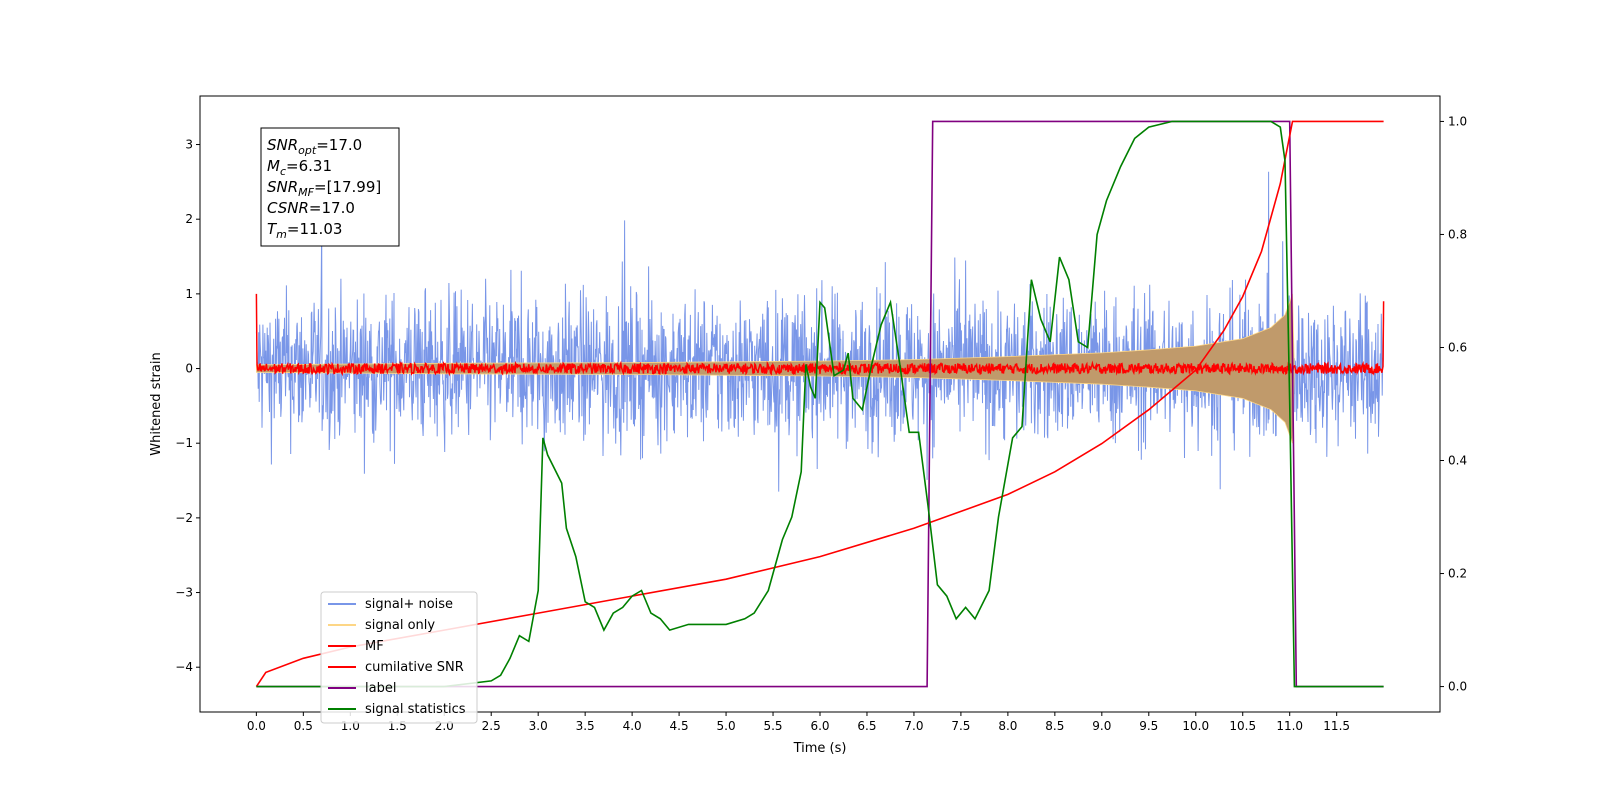 This screenshot has width=1600, height=800. Describe the element at coordinates (314, 146) in the screenshot. I see `annotation-line: SNRopt=17.0` at that location.